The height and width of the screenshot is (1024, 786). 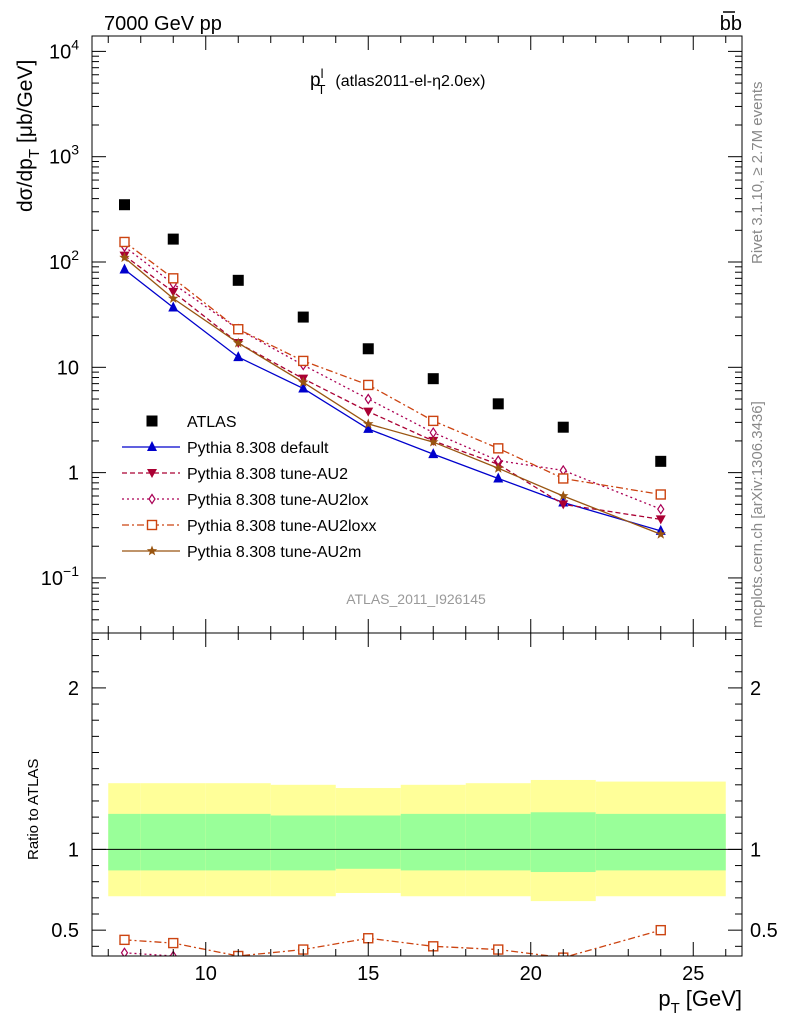 What do you see at coordinates (206, 974) in the screenshot?
I see `x-tick-label: 10` at bounding box center [206, 974].